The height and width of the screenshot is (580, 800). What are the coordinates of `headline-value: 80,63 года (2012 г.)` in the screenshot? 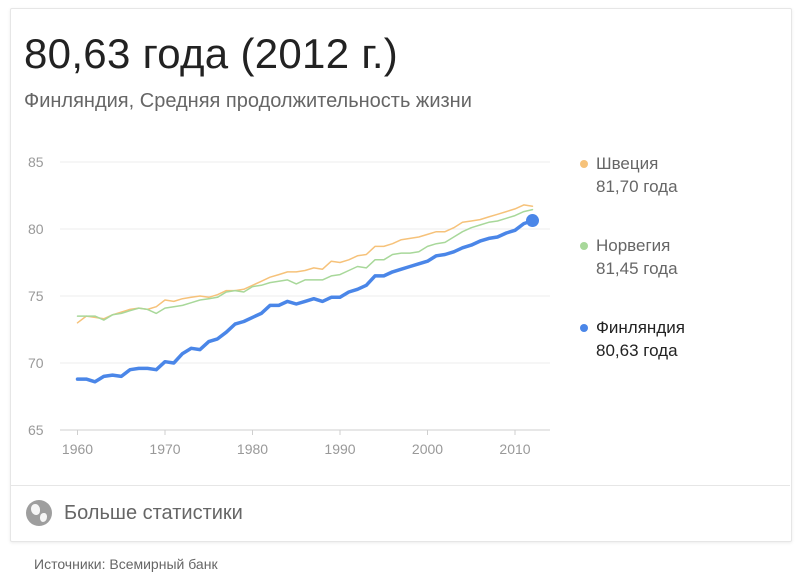 It's located at (211, 53).